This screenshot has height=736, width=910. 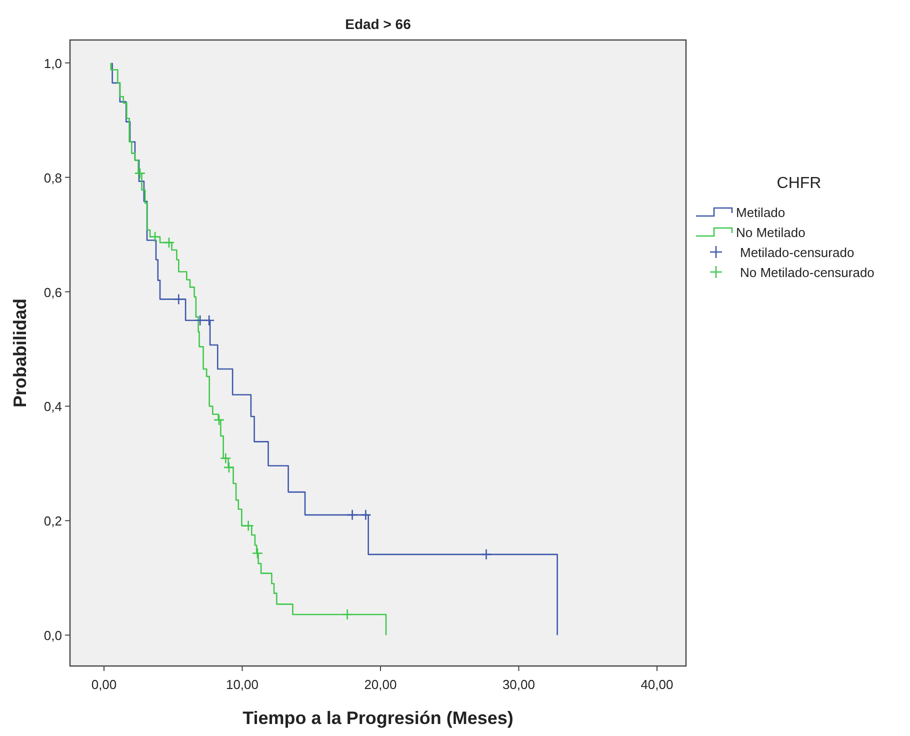 I want to click on y-tick-label: 0,0, so click(x=53, y=636).